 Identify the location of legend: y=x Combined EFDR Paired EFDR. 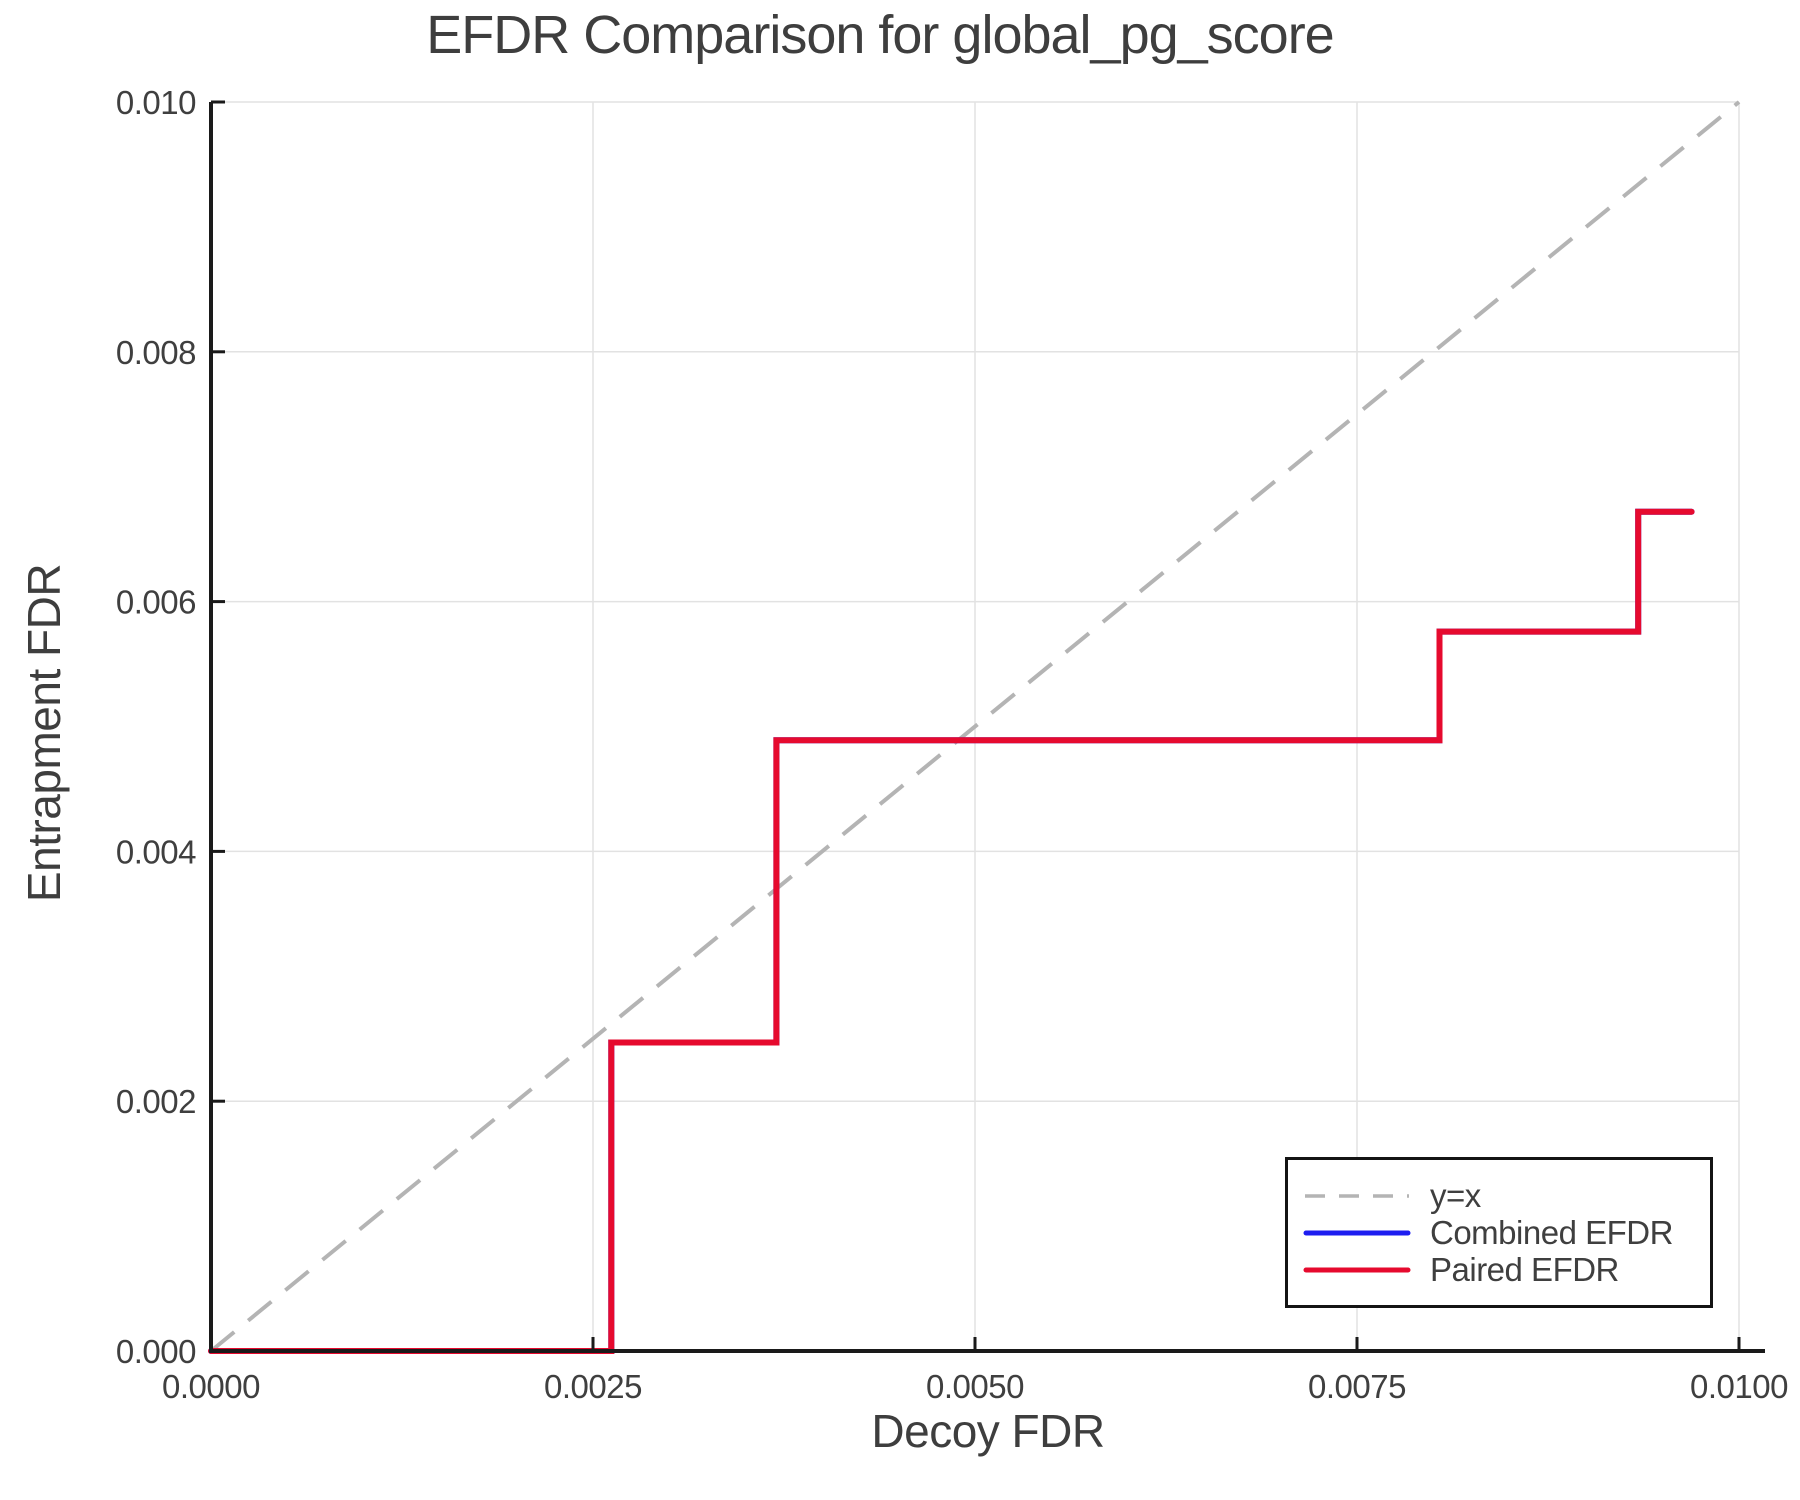
(1499, 1232).